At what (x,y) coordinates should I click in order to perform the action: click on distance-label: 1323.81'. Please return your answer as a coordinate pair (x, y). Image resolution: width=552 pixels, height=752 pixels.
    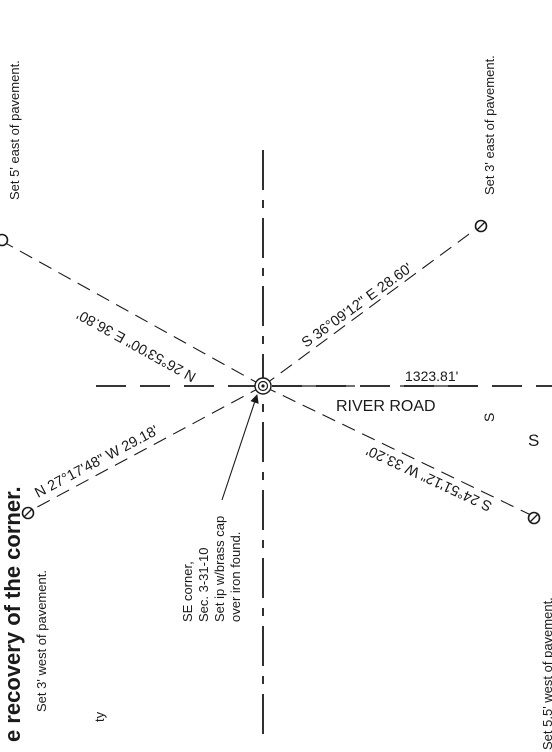
    Looking at the image, I should click on (431, 376).